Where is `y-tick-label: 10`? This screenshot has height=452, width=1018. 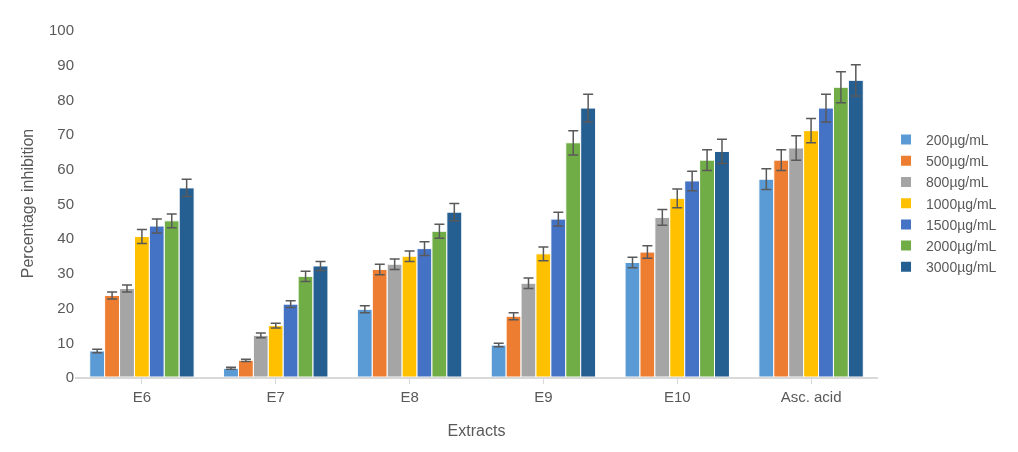
y-tick-label: 10 is located at coordinates (65, 342).